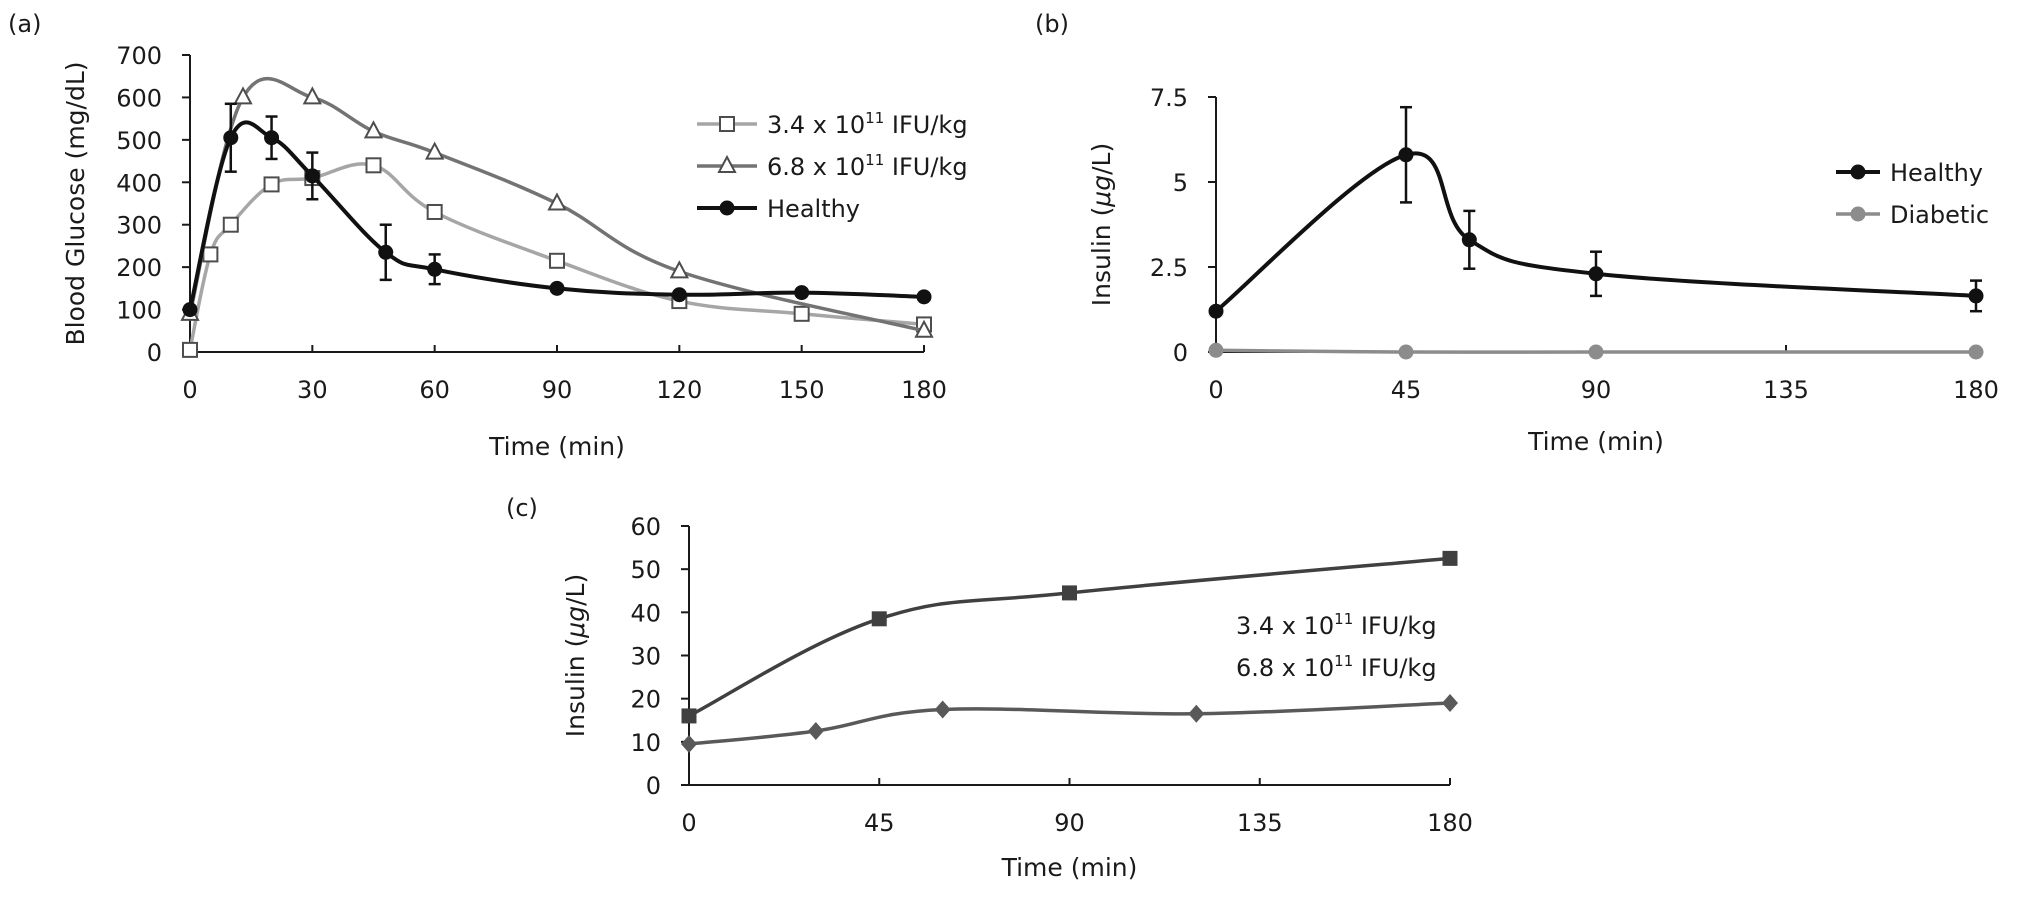 The width and height of the screenshot is (2020, 897). What do you see at coordinates (802, 390) in the screenshot?
I see `x-tick-label: 150` at bounding box center [802, 390].